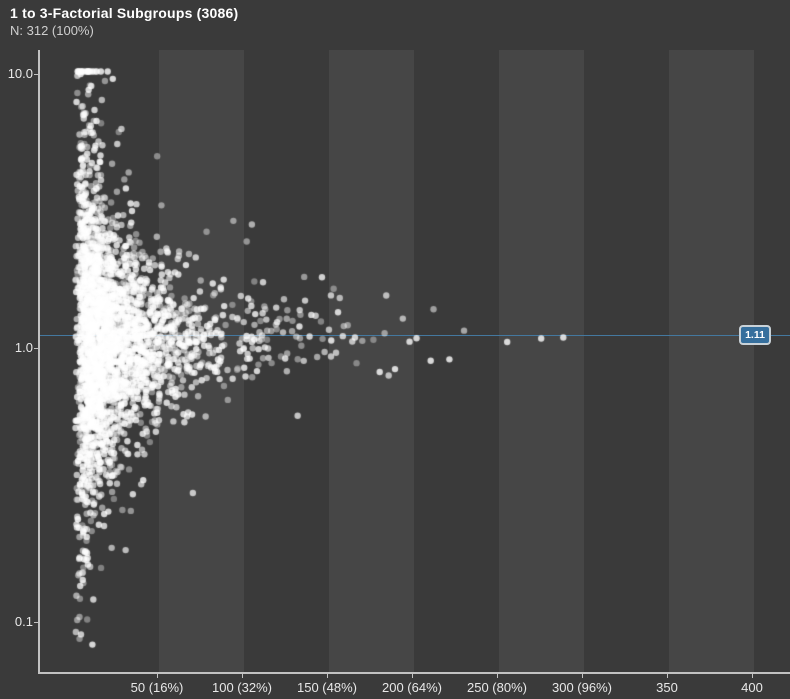 Image resolution: width=790 pixels, height=699 pixels. What do you see at coordinates (582, 687) in the screenshot?
I see `x-axis-tick-label: 300 (96%)` at bounding box center [582, 687].